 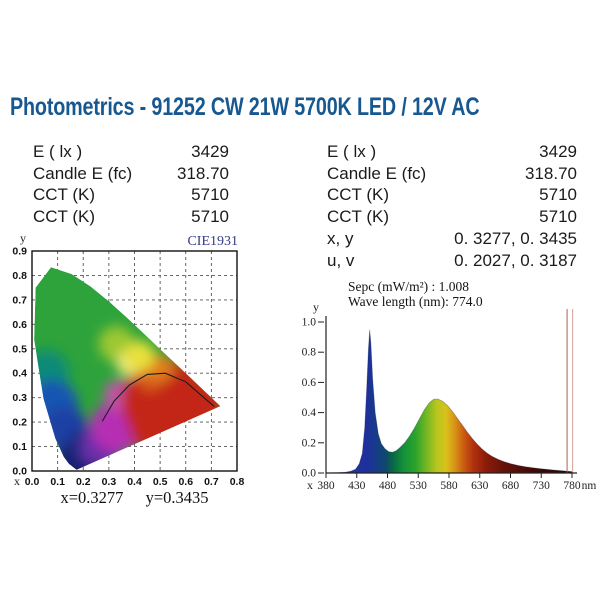 What do you see at coordinates (309, 323) in the screenshot?
I see `tick-label: 1.0` at bounding box center [309, 323].